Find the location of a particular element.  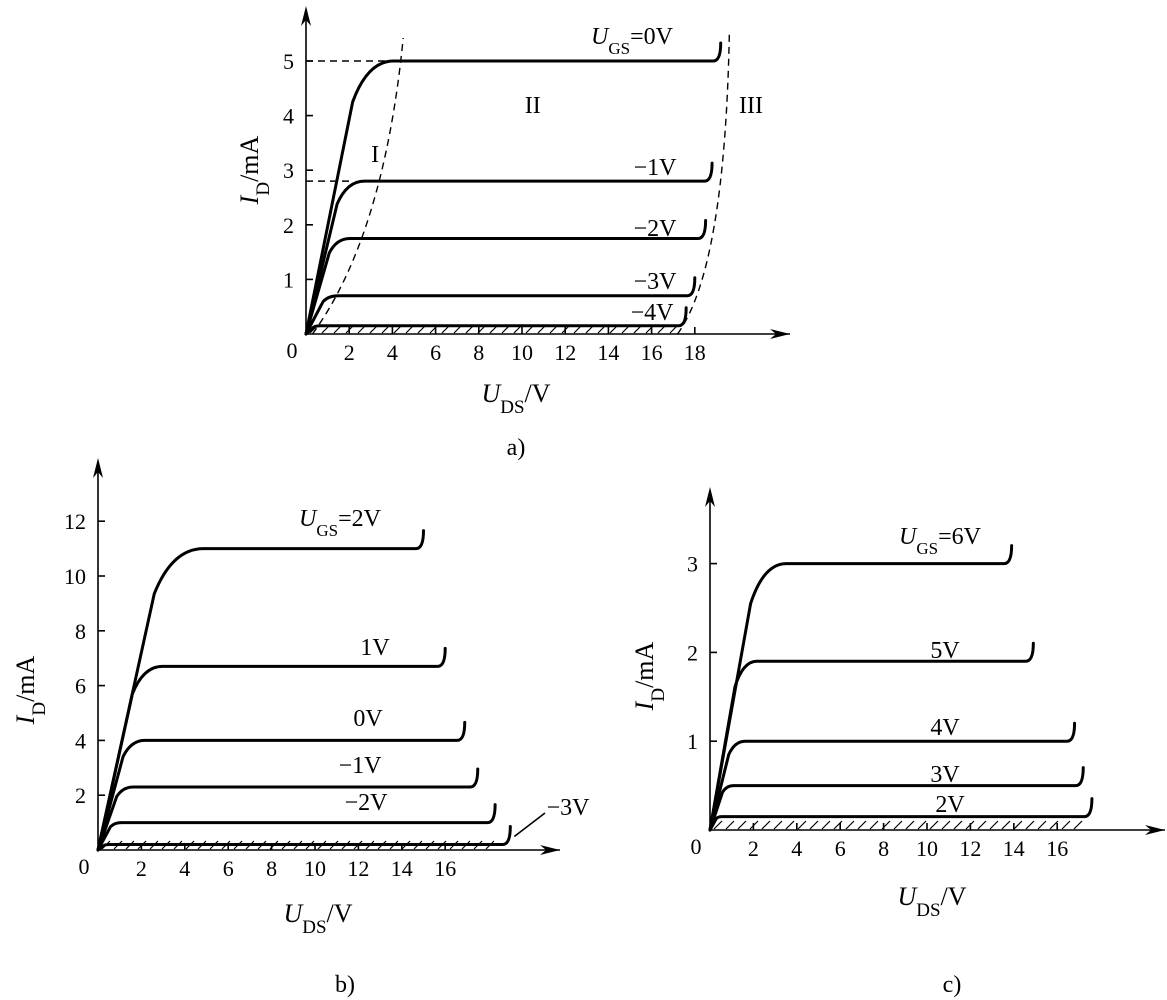

series-label: 4V is located at coordinates (945, 728).